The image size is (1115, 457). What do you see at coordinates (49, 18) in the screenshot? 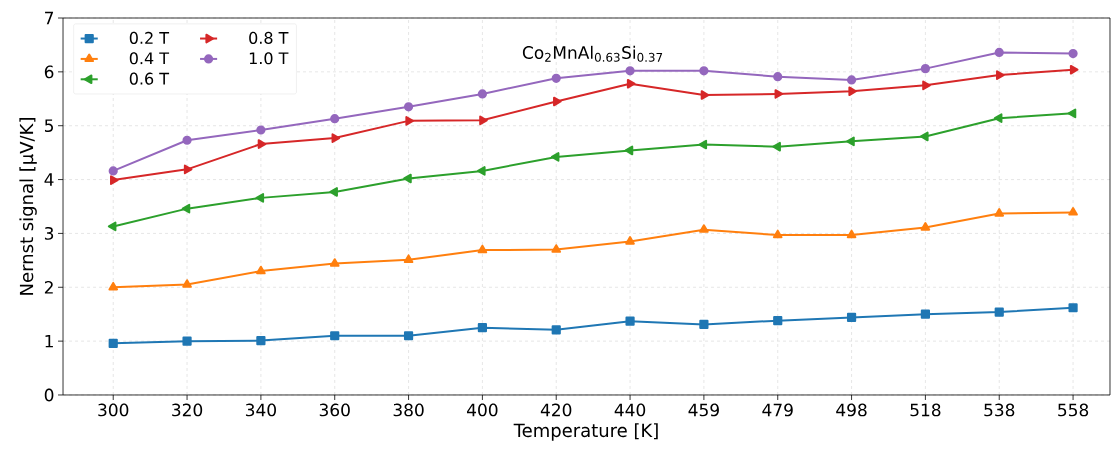
I see `y-tick-label: 7` at bounding box center [49, 18].